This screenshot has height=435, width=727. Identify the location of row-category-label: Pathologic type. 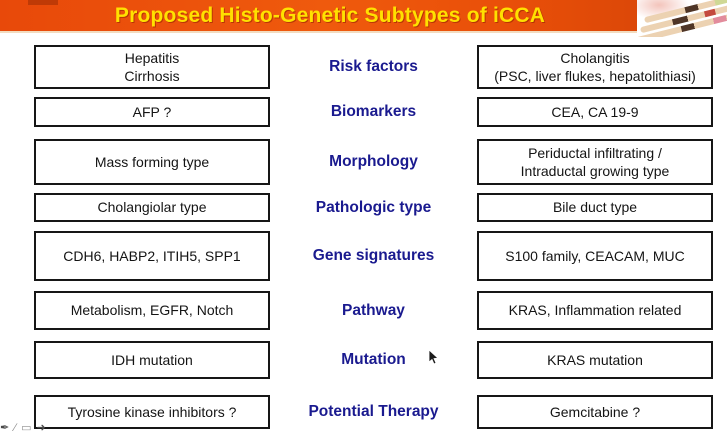
(373, 207).